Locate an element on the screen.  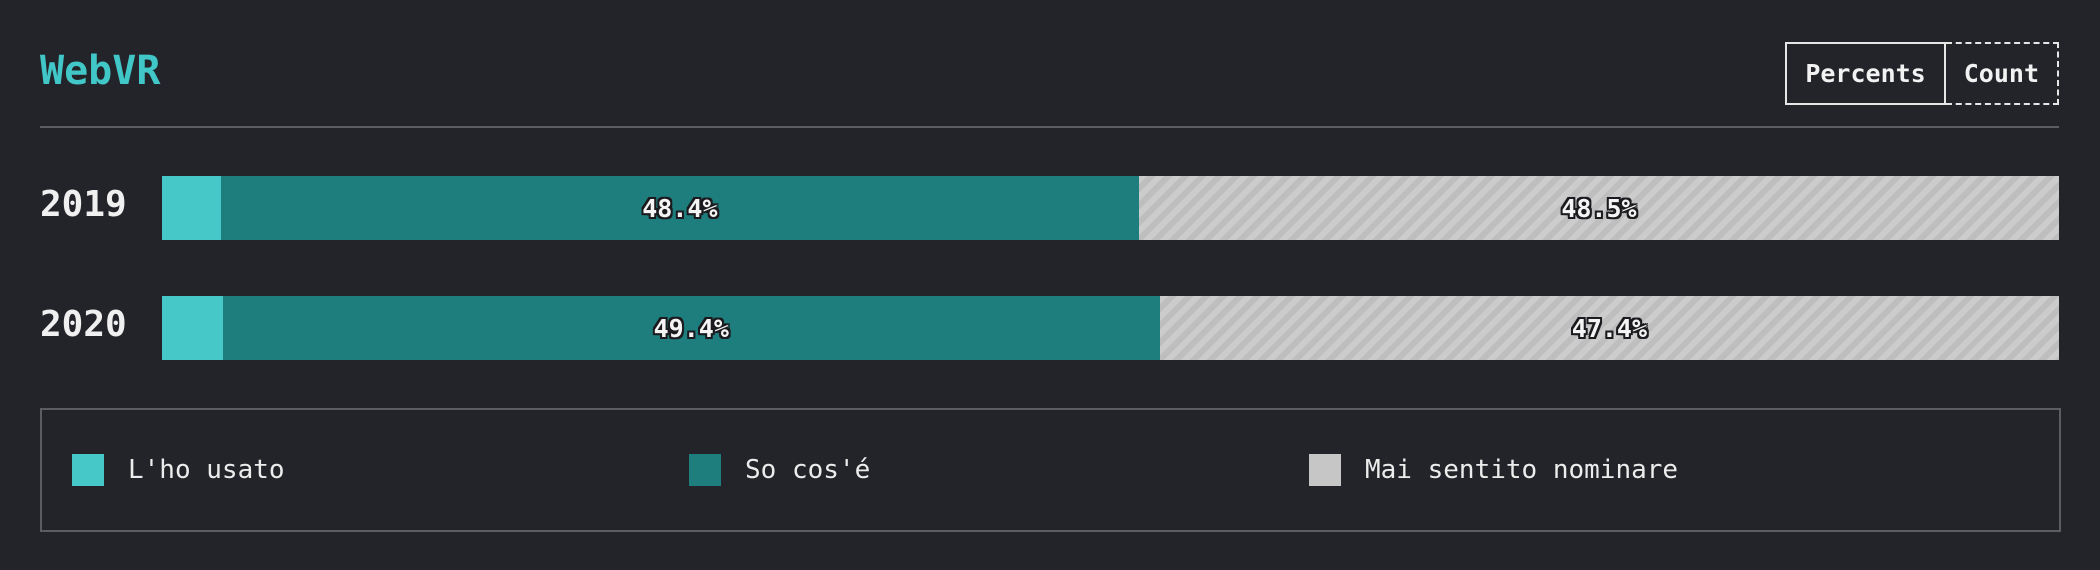
bar-segment-know-2020: 49.4% is located at coordinates (691, 328).